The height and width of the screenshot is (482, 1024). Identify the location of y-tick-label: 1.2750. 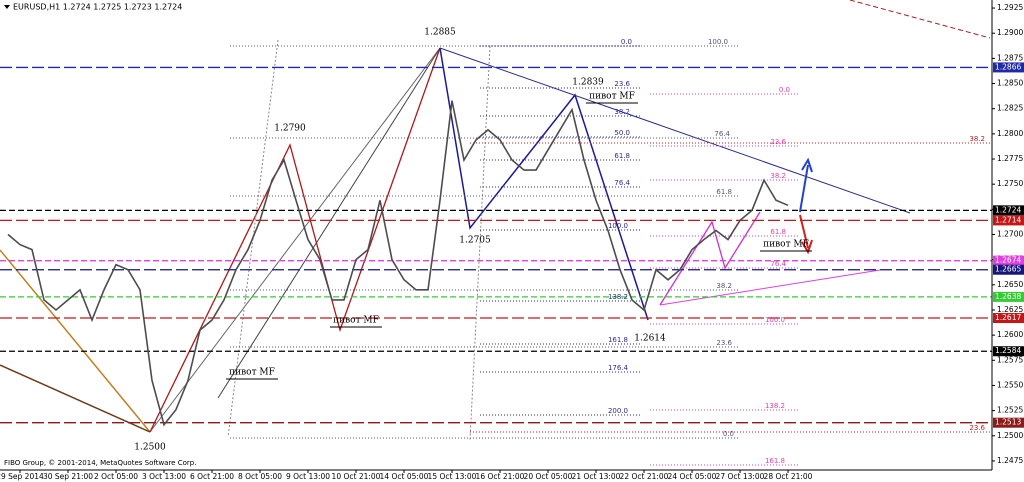
(1010, 183).